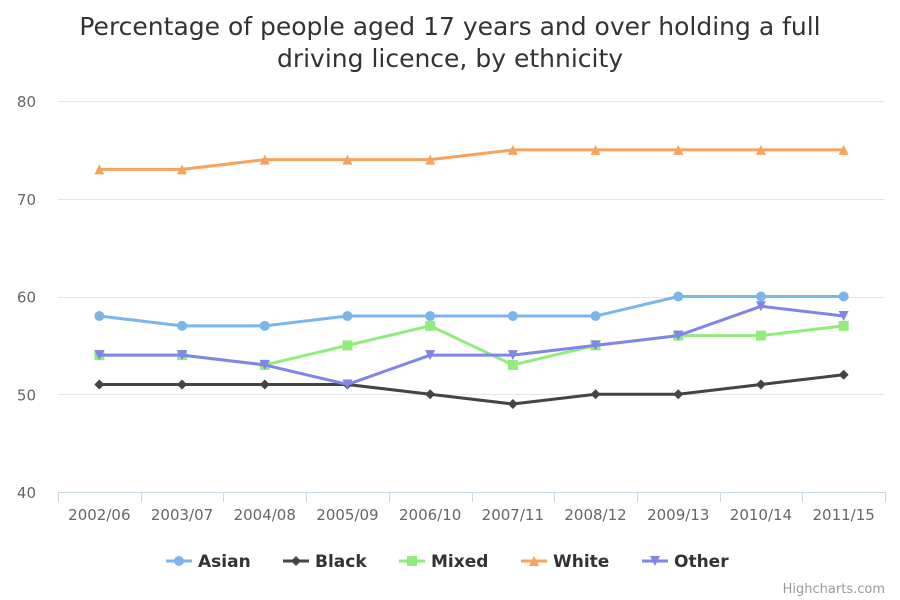 This screenshot has height=600, width=900. What do you see at coordinates (655, 561) in the screenshot?
I see `legend-marker-other` at bounding box center [655, 561].